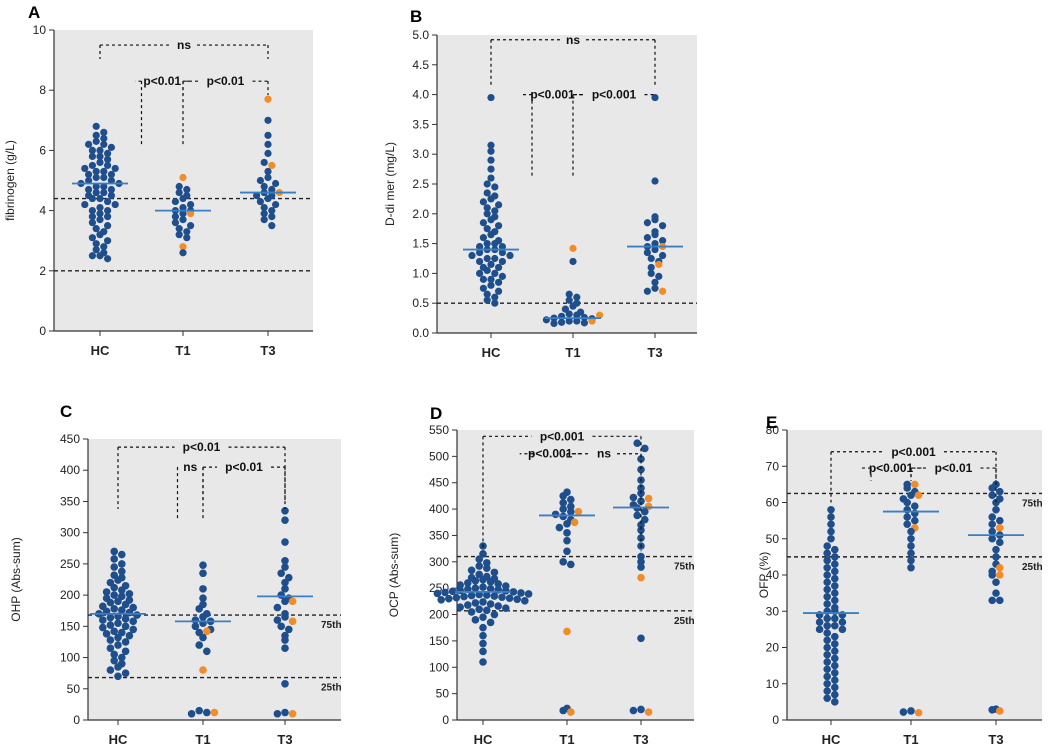 The width and height of the screenshot is (1052, 747). Describe the element at coordinates (831, 739) in the screenshot. I see `x-tick-label: HC` at that location.